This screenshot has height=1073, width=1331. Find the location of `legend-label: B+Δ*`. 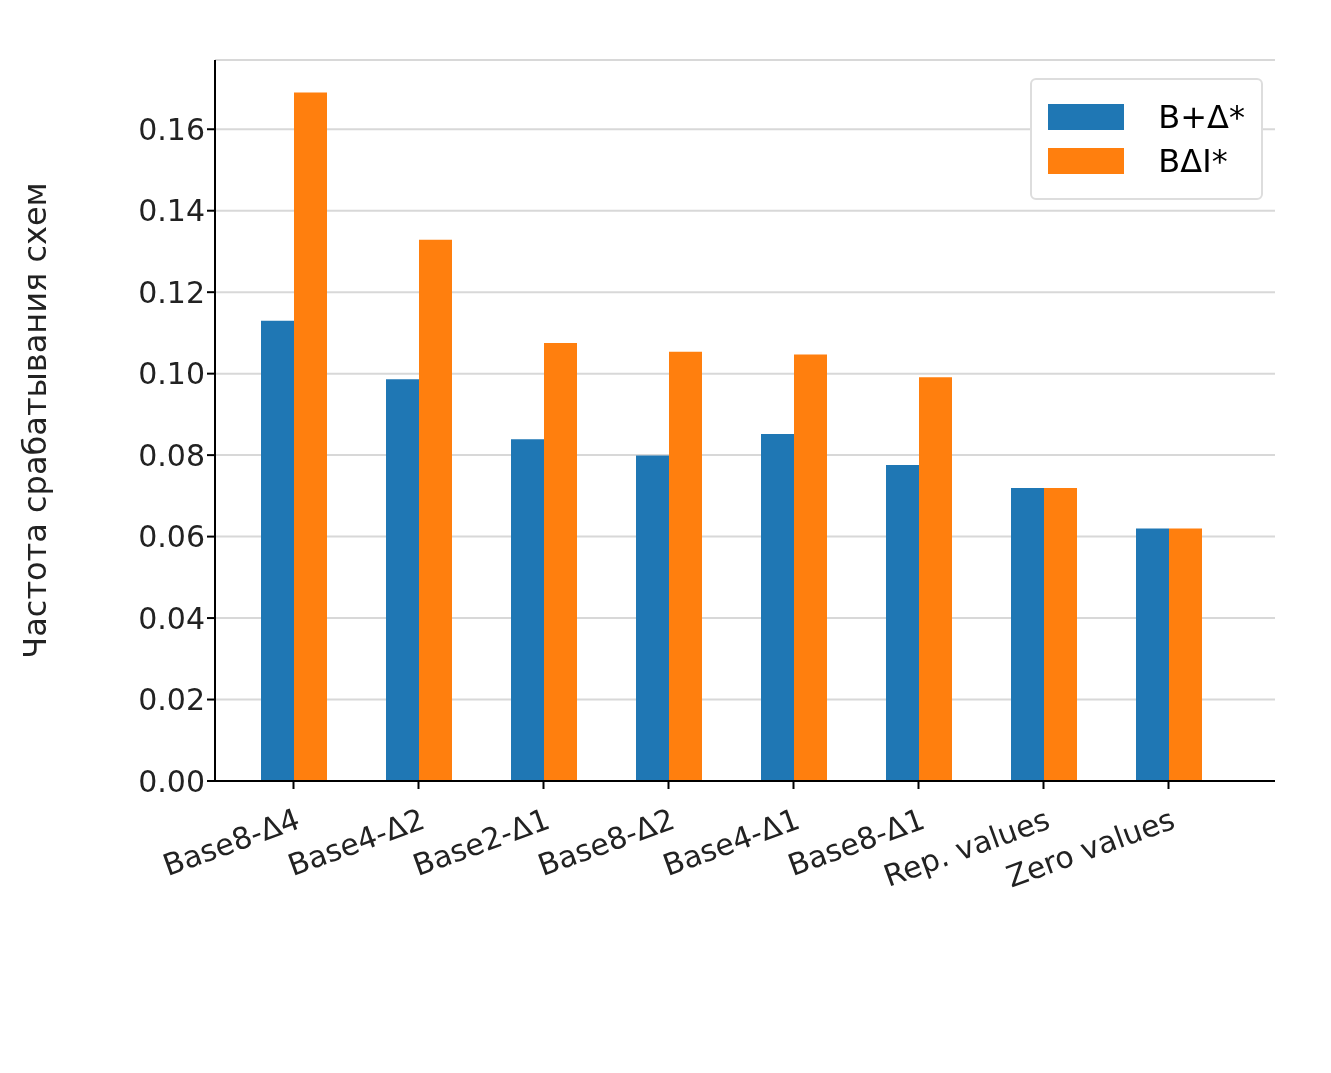

legend-label: B+Δ* is located at coordinates (1201, 117).